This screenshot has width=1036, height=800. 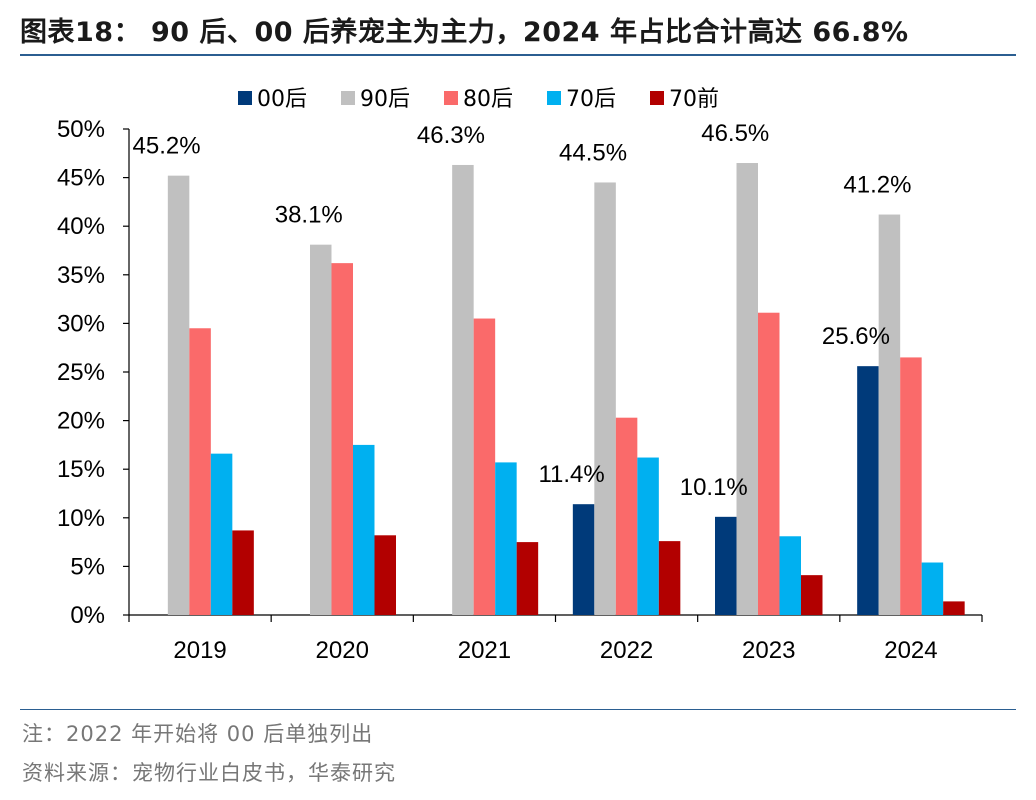 What do you see at coordinates (571, 474) in the screenshot?
I see `data-label: 11.4%` at bounding box center [571, 474].